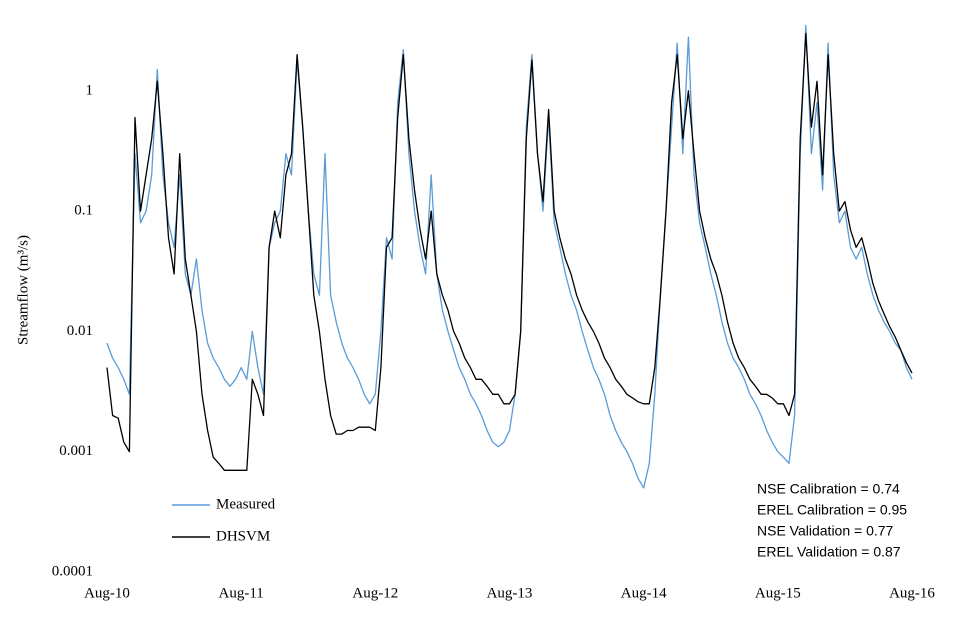  I want to click on x-tick-label: Aug-12, so click(375, 593).